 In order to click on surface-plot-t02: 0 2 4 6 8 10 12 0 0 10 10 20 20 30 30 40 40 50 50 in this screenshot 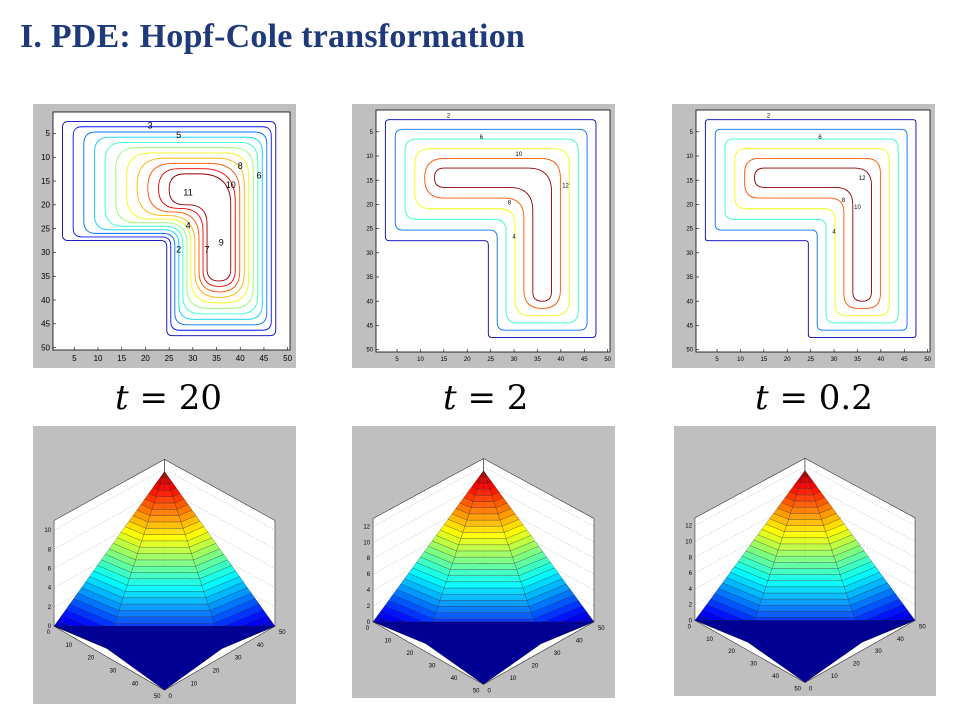, I will do `click(805, 561)`.